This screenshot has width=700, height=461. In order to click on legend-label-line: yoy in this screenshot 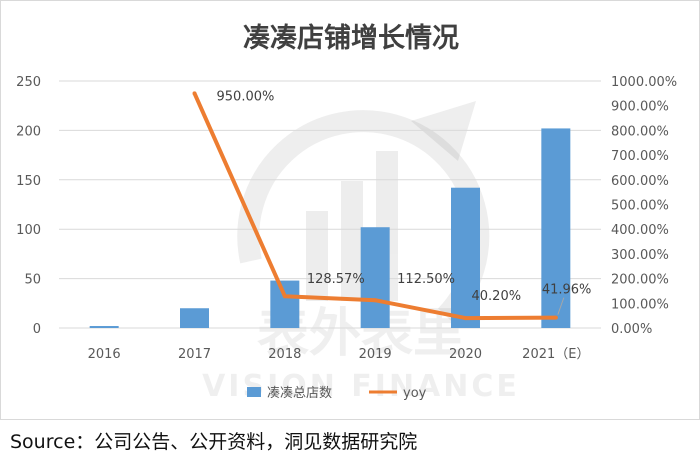, I will do `click(415, 393)`.